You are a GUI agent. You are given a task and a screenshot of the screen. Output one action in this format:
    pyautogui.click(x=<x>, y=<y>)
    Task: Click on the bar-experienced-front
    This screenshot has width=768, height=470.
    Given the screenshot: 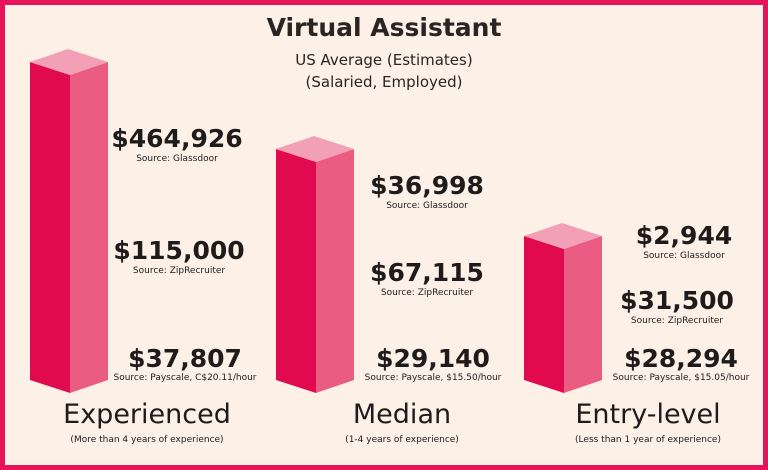 What is the action you would take?
    pyautogui.click(x=50, y=227)
    